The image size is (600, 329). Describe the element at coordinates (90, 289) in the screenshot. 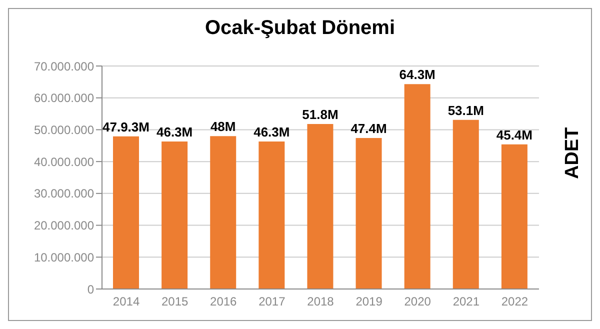

I see `y-tick-label: 0` at that location.